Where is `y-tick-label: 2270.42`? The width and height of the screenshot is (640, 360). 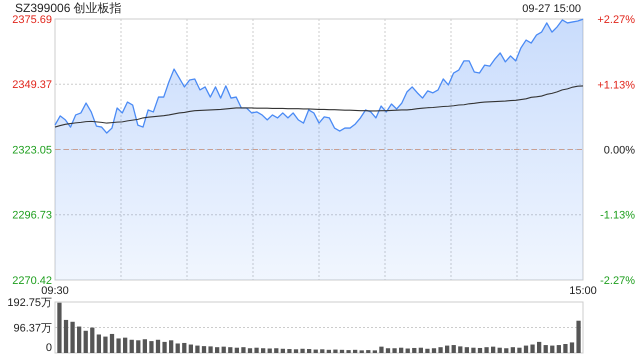
y-tick-label: 2270.42 is located at coordinates (32, 280).